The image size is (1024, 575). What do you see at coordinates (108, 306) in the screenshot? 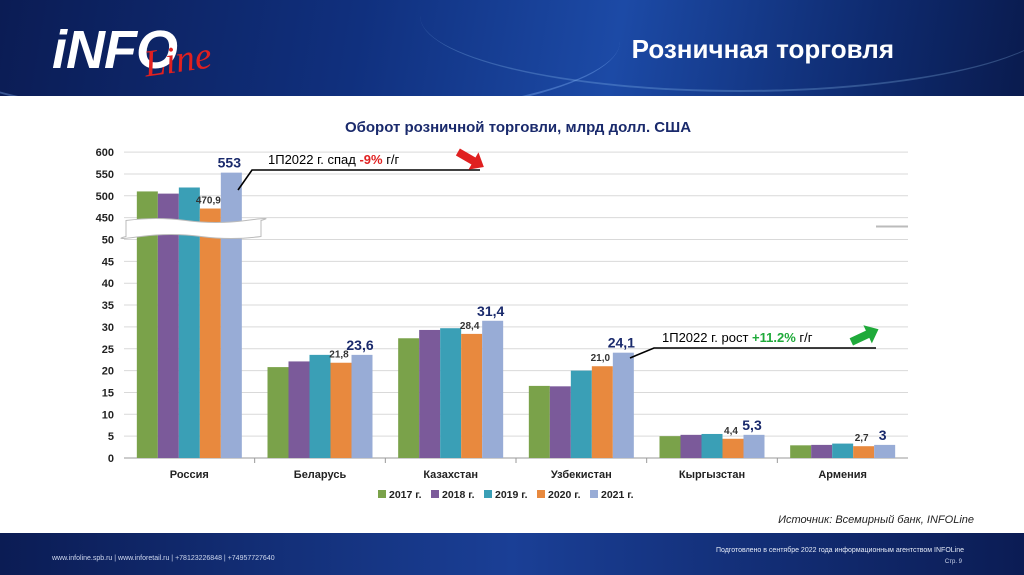
I see `y-tick-label: 35` at bounding box center [108, 306].